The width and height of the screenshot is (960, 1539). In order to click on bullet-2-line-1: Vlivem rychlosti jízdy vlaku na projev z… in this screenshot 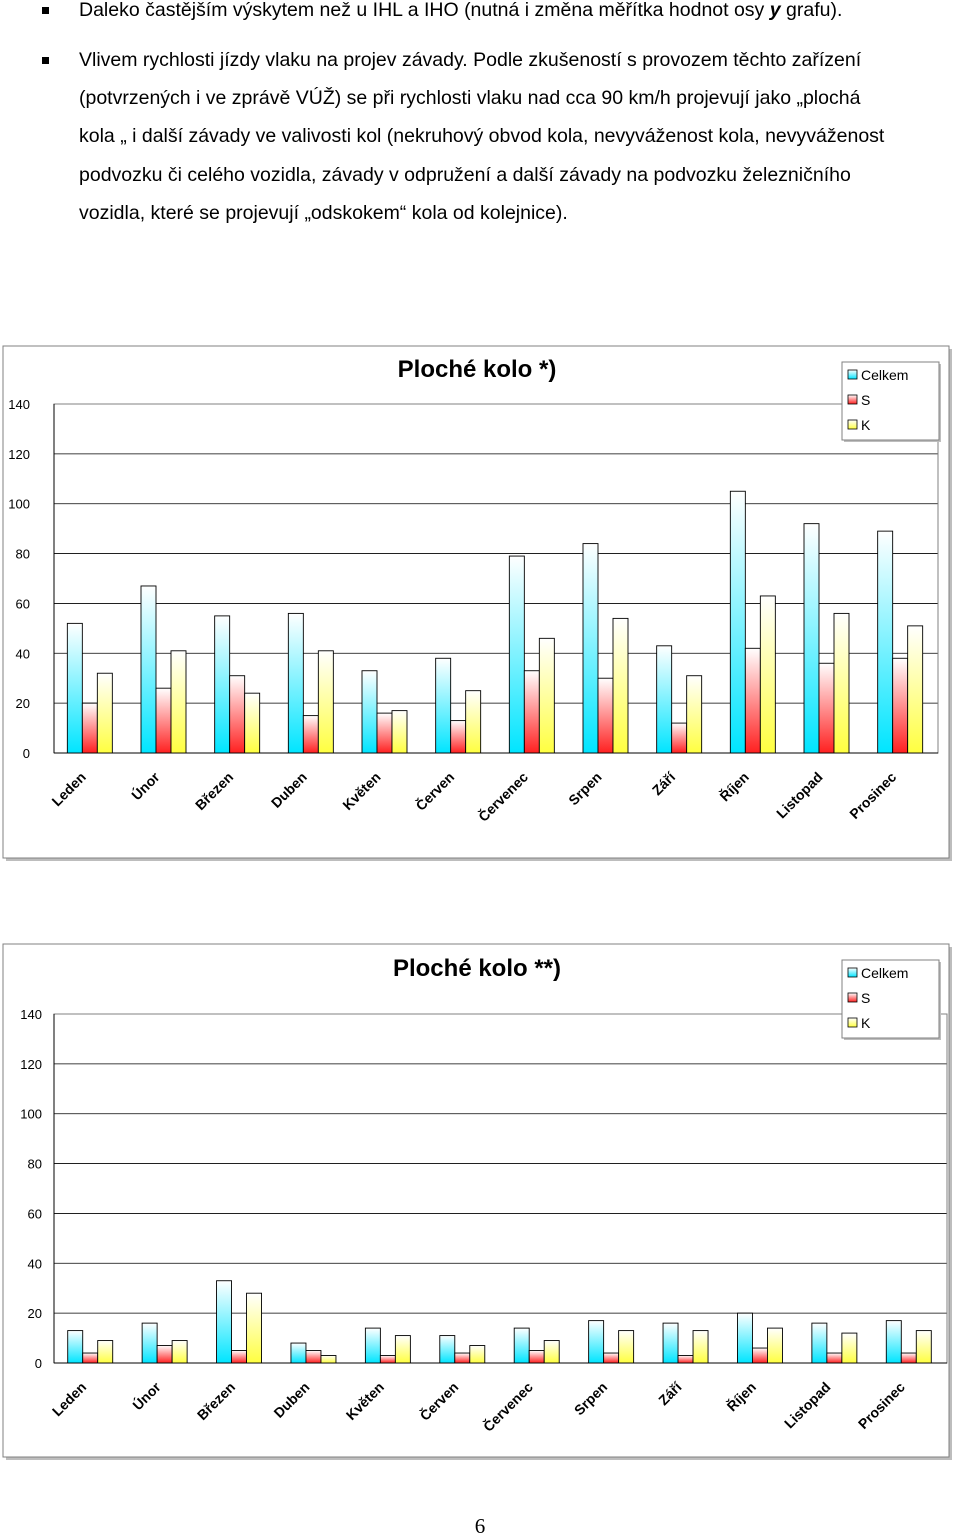, I will do `click(470, 60)`.